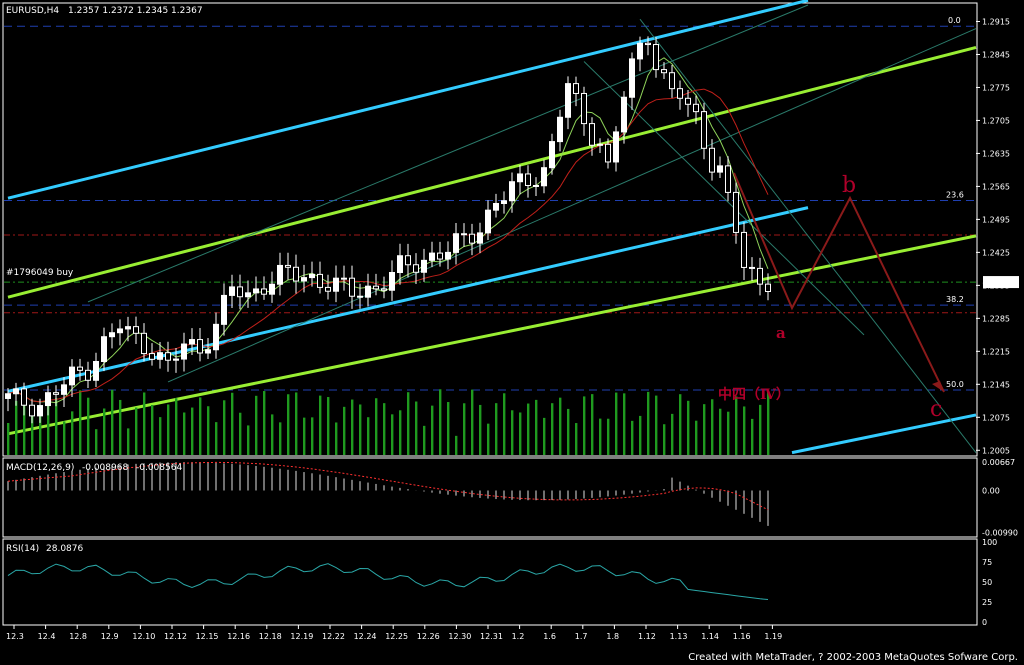 This screenshot has width=1024, height=665. What do you see at coordinates (647, 636) in the screenshot?
I see `x-tick-label: 1.12` at bounding box center [647, 636].